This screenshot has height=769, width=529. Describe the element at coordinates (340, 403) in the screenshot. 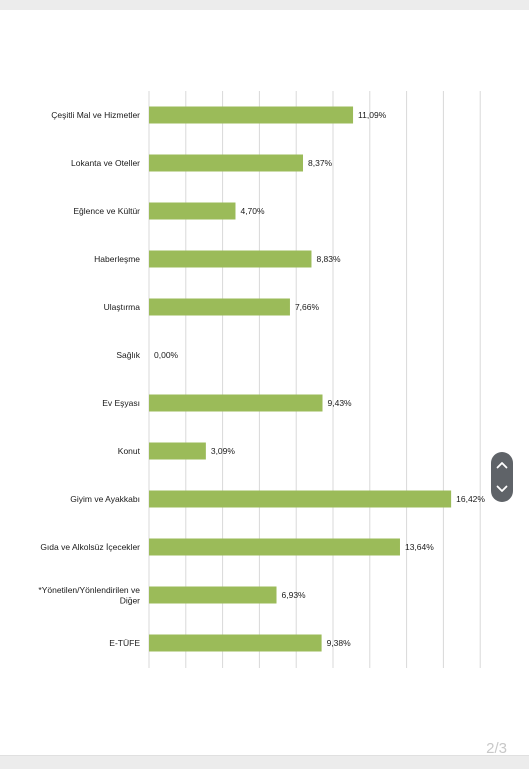

I see `value-label: 9,43%` at that location.